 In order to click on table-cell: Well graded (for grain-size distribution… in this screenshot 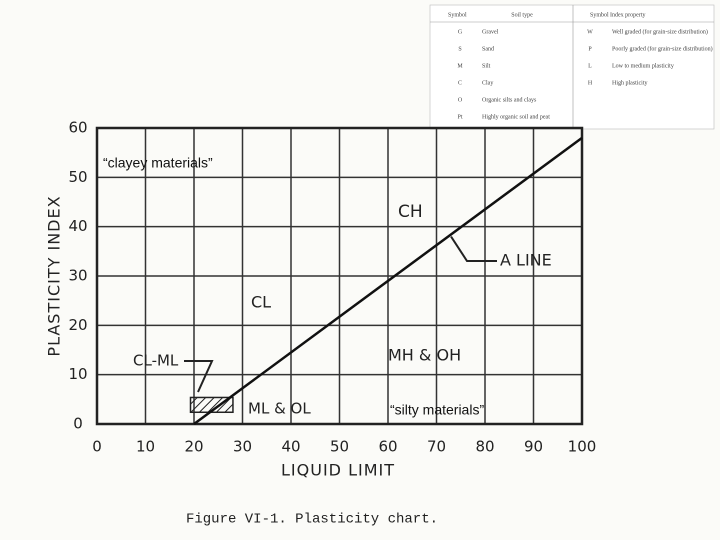, I will do `click(660, 31)`.